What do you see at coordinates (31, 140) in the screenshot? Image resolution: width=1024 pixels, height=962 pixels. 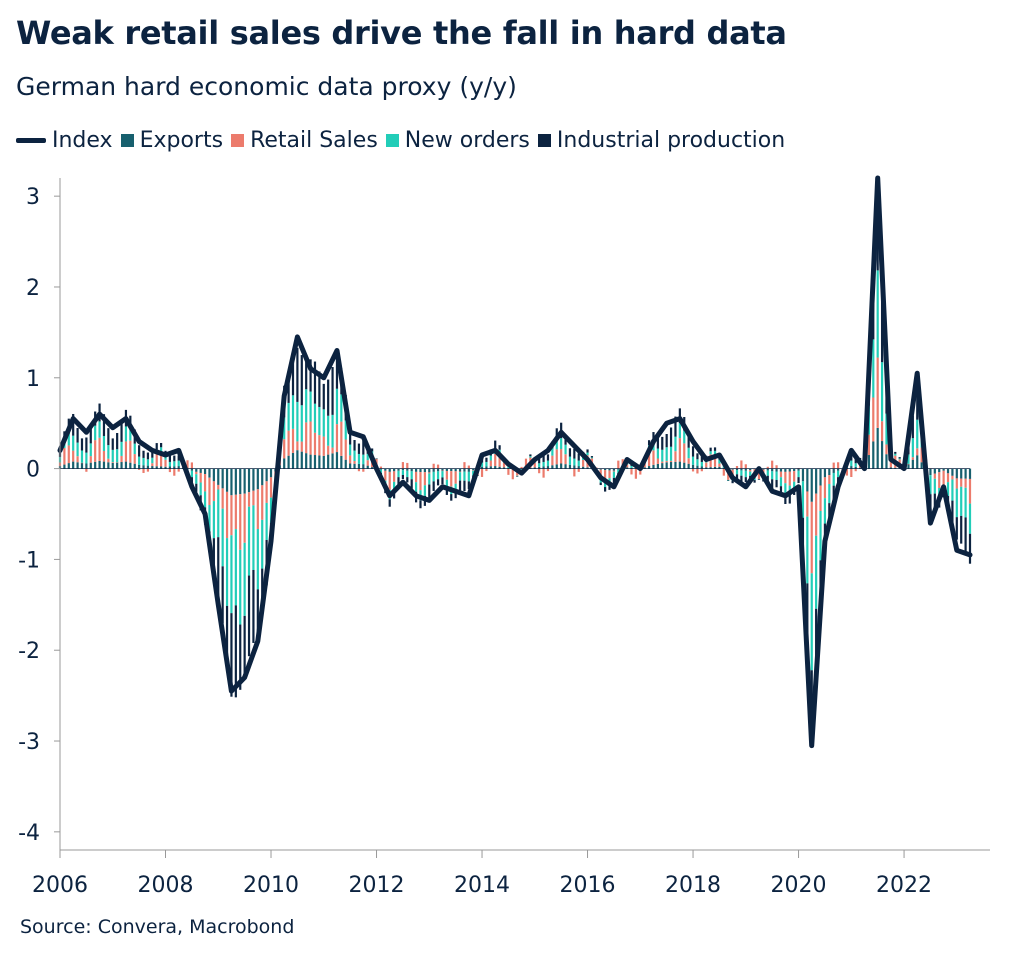 I see `legend-swatch-index` at bounding box center [31, 140].